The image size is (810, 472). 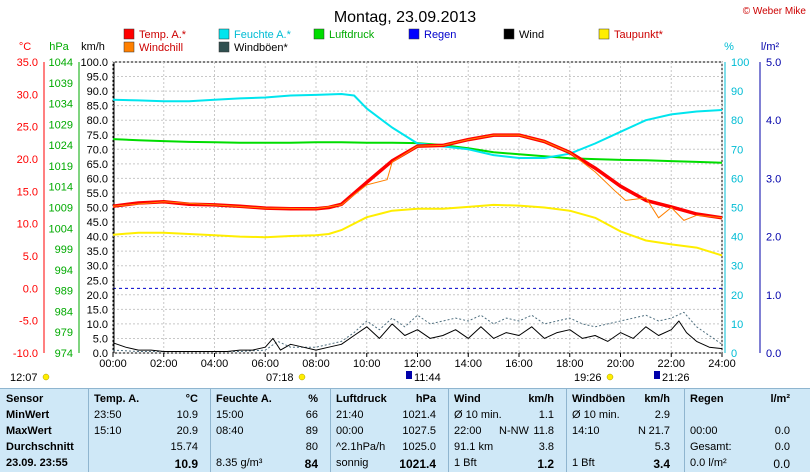 What do you see at coordinates (417, 230) in the screenshot?
I see `series-taupunkt` at bounding box center [417, 230].